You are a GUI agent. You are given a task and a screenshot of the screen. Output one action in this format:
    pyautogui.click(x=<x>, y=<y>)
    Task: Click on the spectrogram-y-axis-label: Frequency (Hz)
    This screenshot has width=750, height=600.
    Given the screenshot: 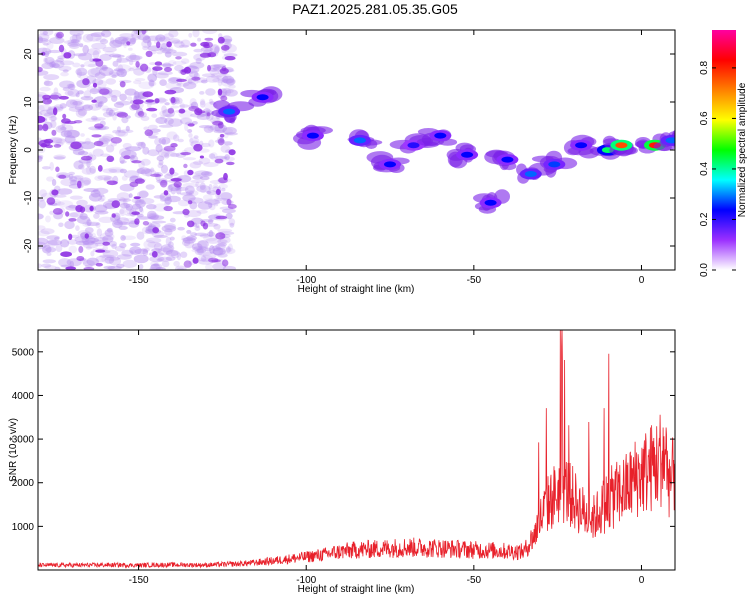 What is the action you would take?
    pyautogui.click(x=13, y=150)
    